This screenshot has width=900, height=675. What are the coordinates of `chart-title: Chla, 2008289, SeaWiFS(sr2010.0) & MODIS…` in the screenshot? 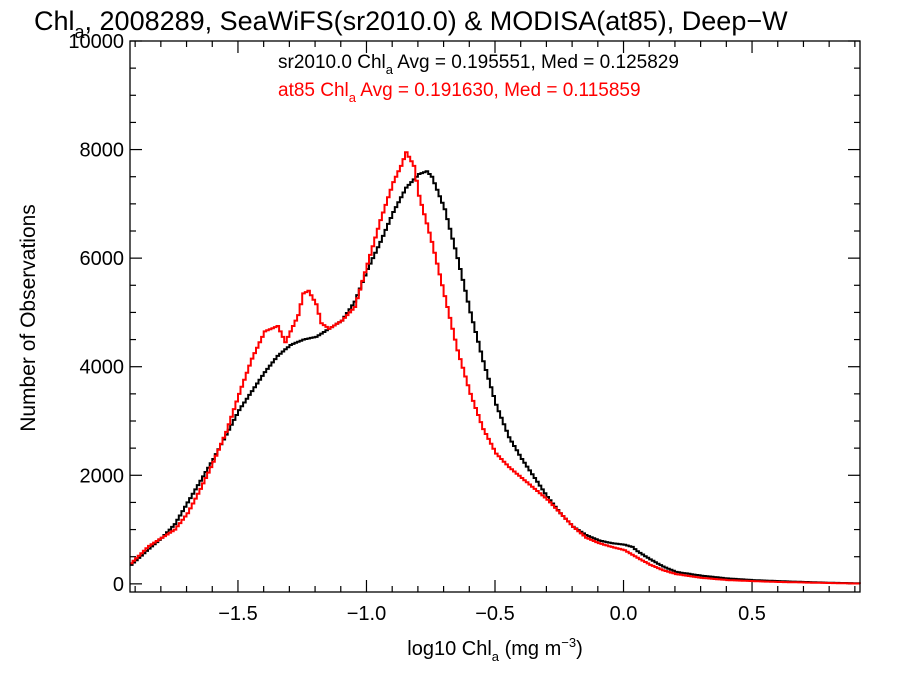 It's located at (411, 24).